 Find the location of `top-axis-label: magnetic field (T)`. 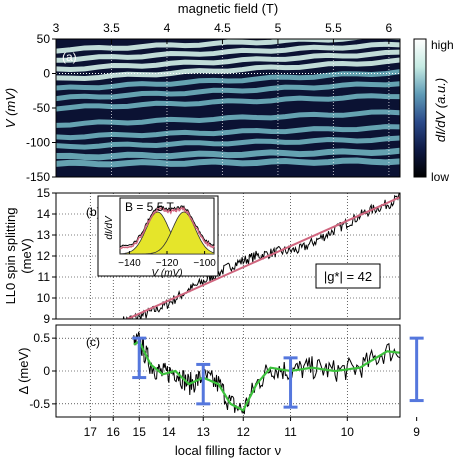

top-axis-label: magnetic field (T) is located at coordinates (228, 8).